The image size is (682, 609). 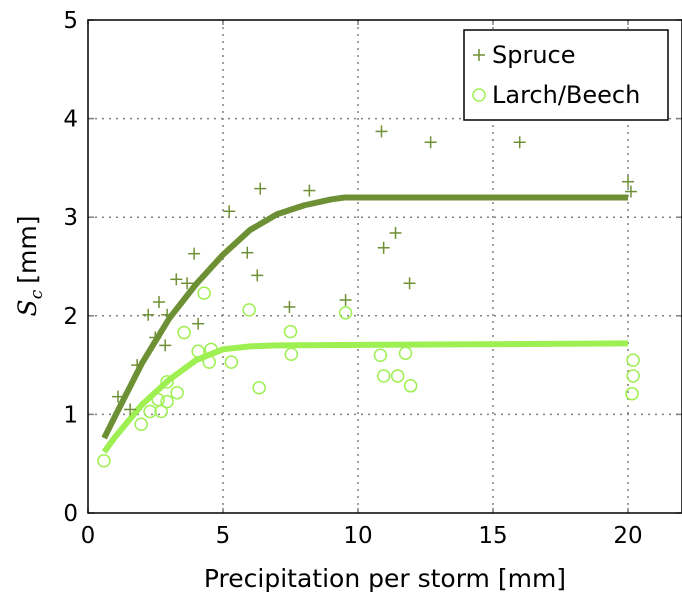 What do you see at coordinates (70, 514) in the screenshot?
I see `y-tick-label: 0` at bounding box center [70, 514].